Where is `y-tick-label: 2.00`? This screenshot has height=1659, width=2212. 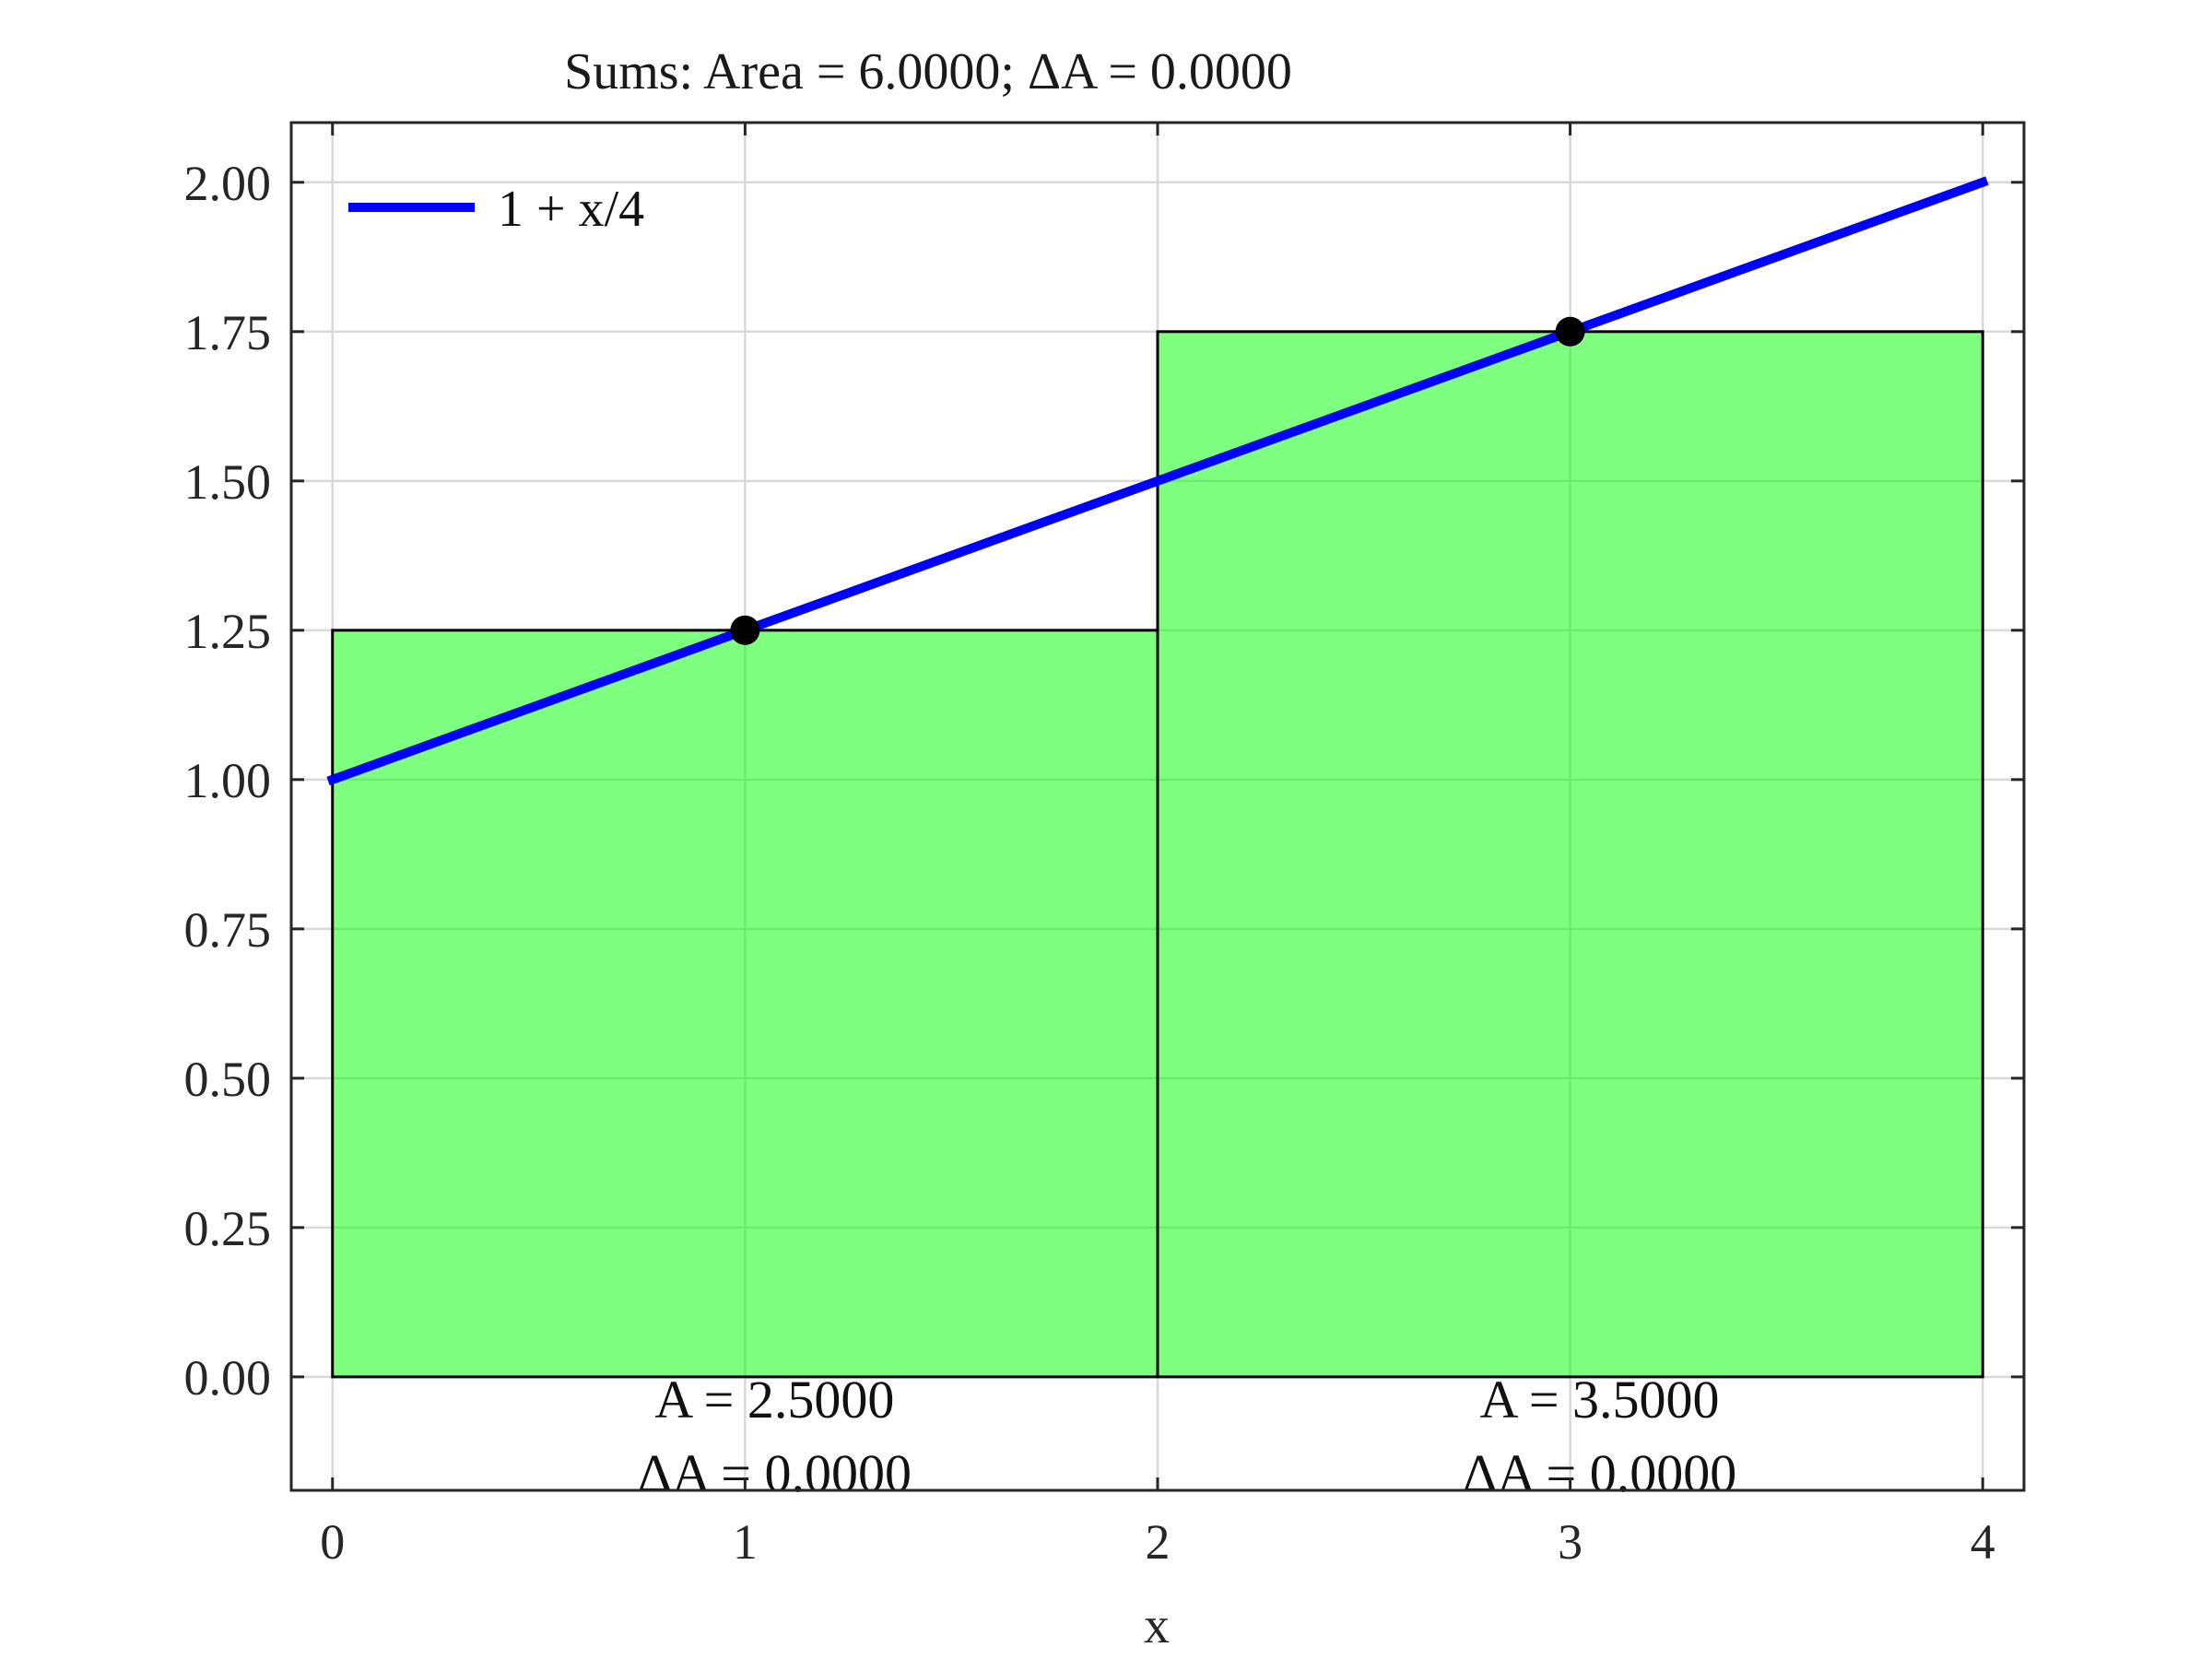 y-tick-label: 2.00 is located at coordinates (228, 183).